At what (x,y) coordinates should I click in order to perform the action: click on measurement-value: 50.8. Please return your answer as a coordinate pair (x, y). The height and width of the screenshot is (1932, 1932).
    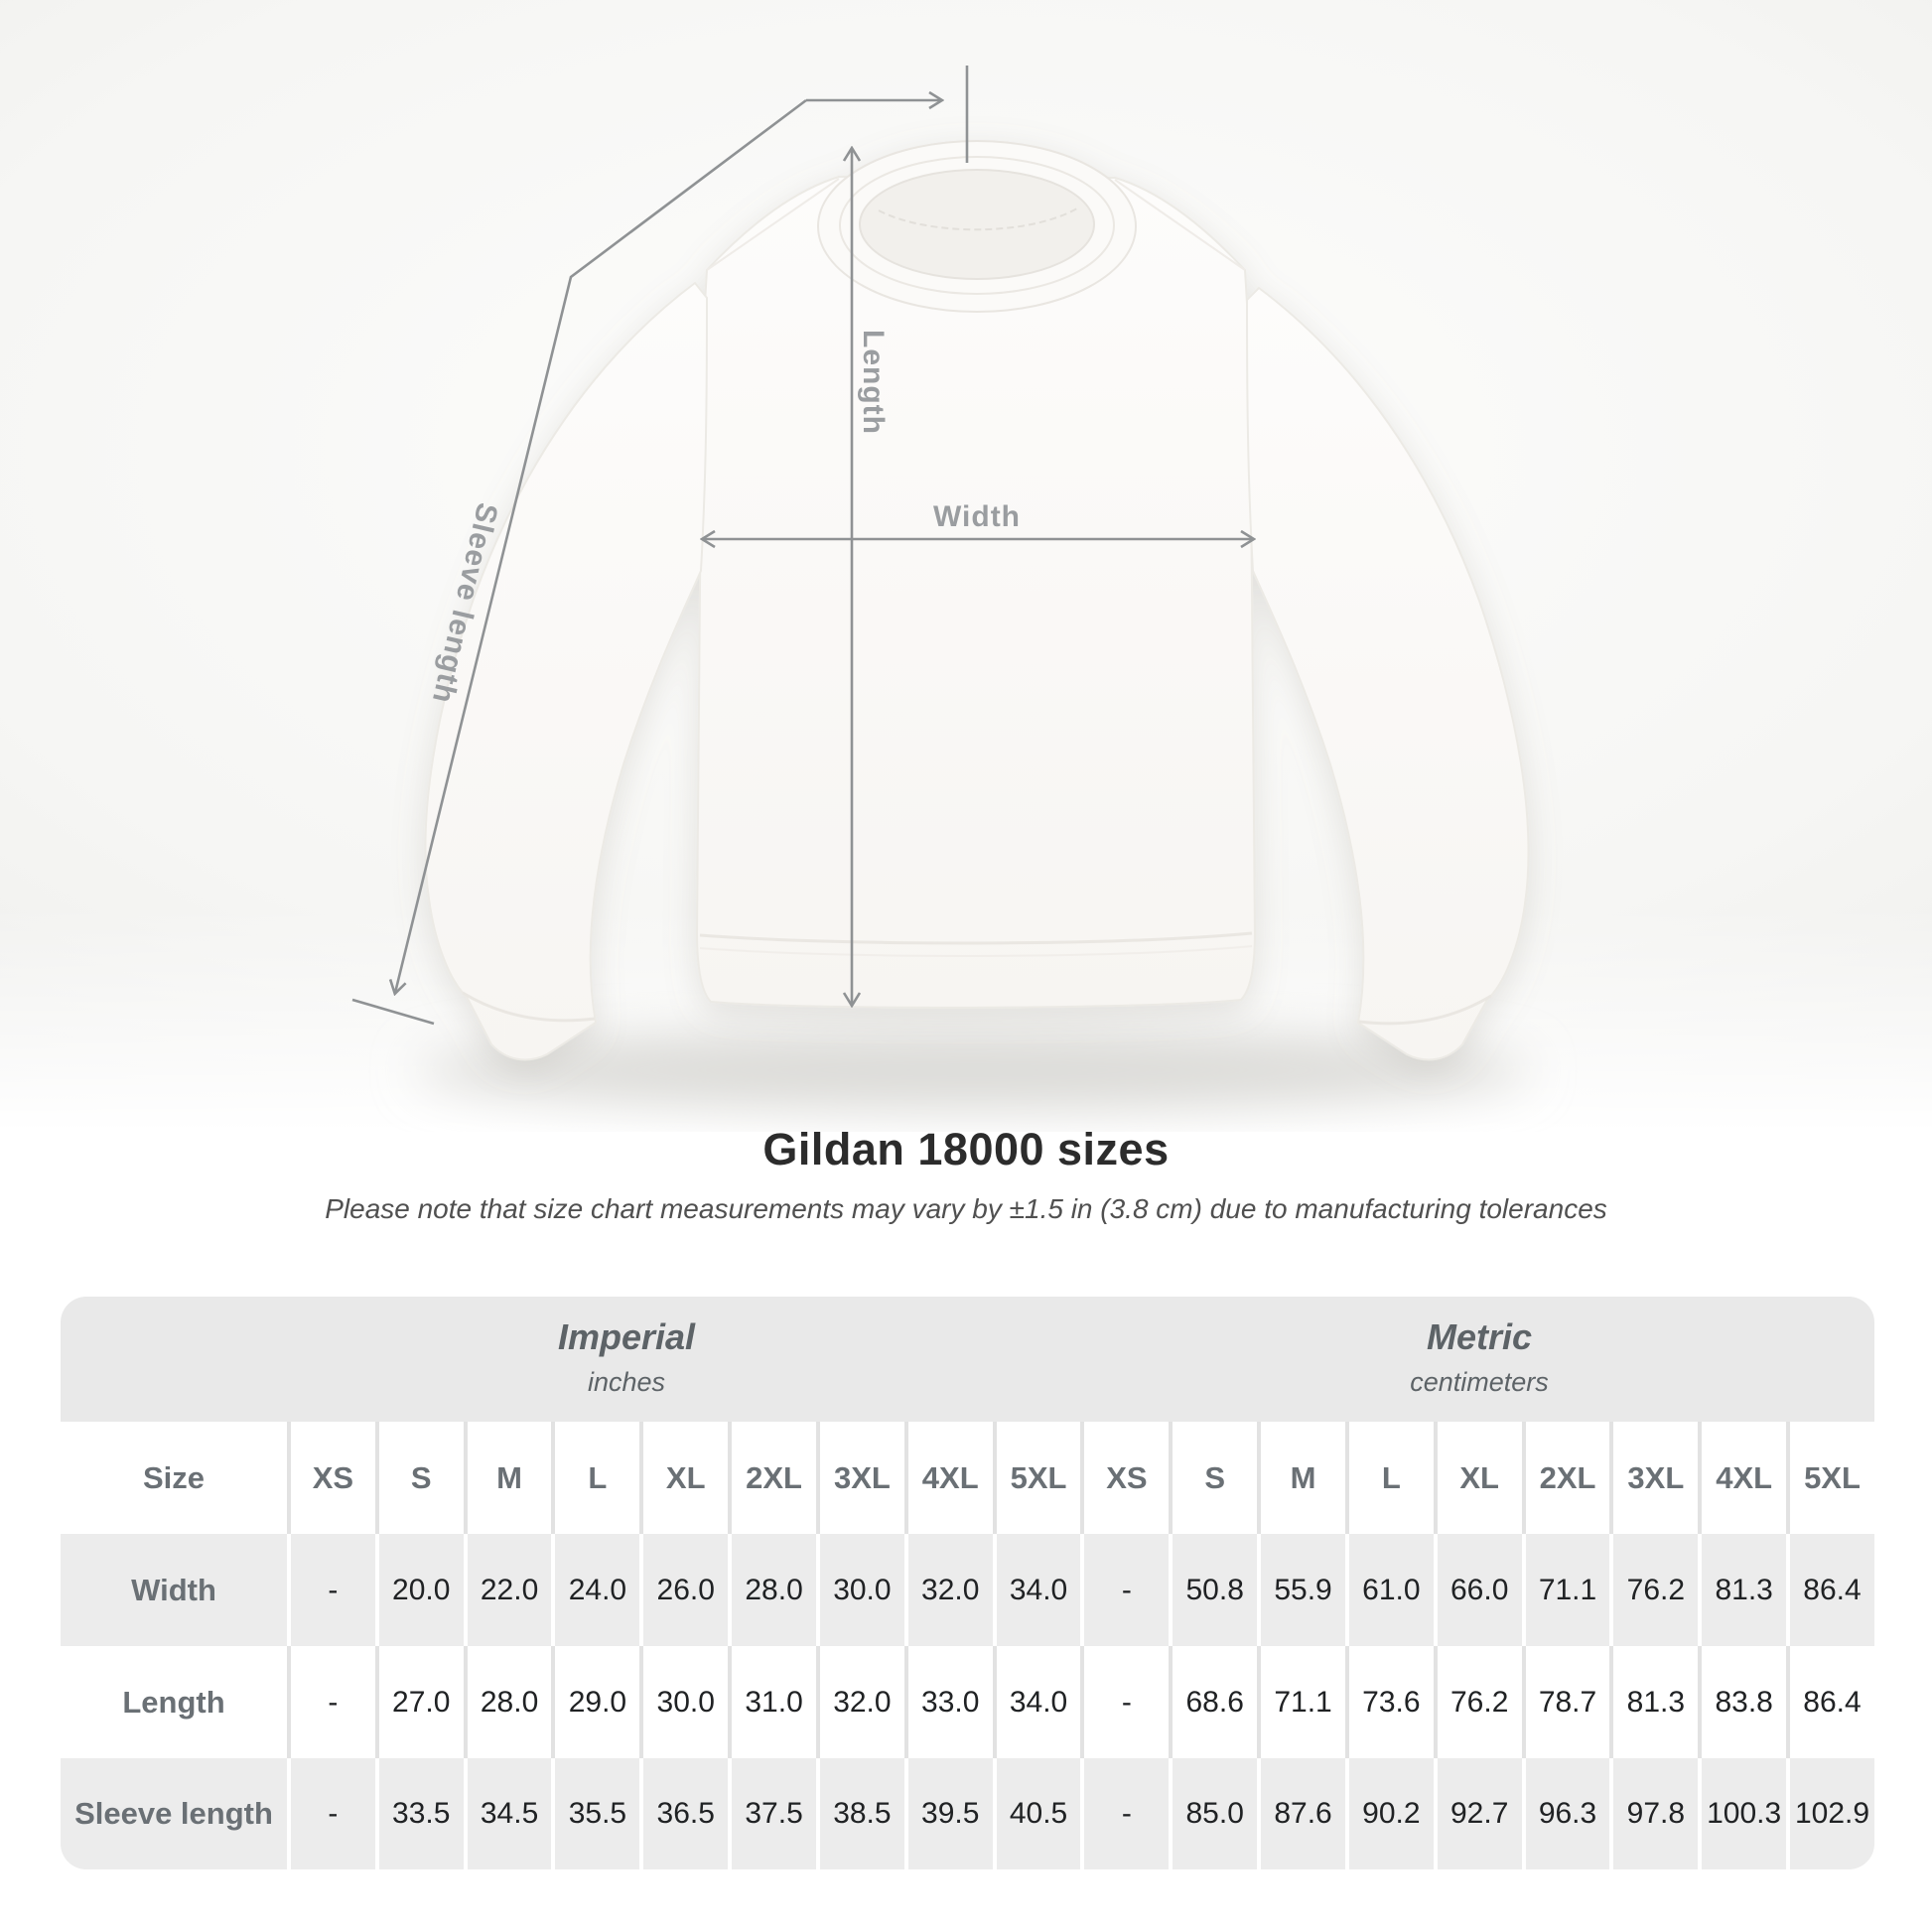
    Looking at the image, I should click on (1215, 1590).